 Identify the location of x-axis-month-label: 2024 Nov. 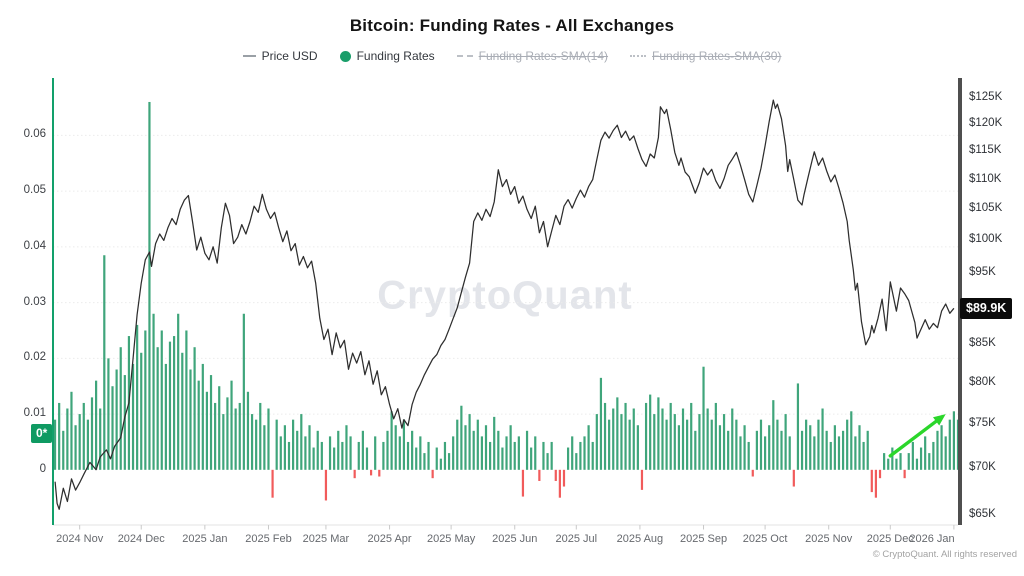
(80, 539).